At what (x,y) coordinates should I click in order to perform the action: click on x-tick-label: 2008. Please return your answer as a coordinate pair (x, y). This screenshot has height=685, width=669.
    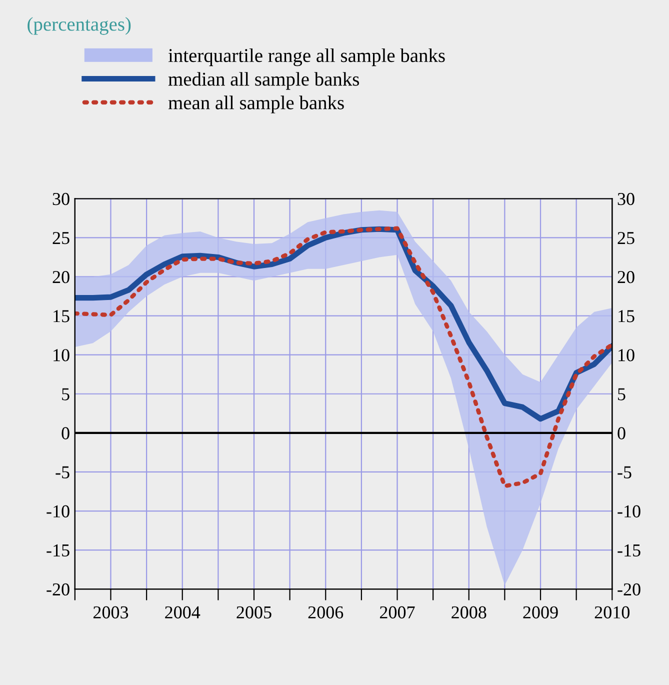
    Looking at the image, I should click on (469, 612).